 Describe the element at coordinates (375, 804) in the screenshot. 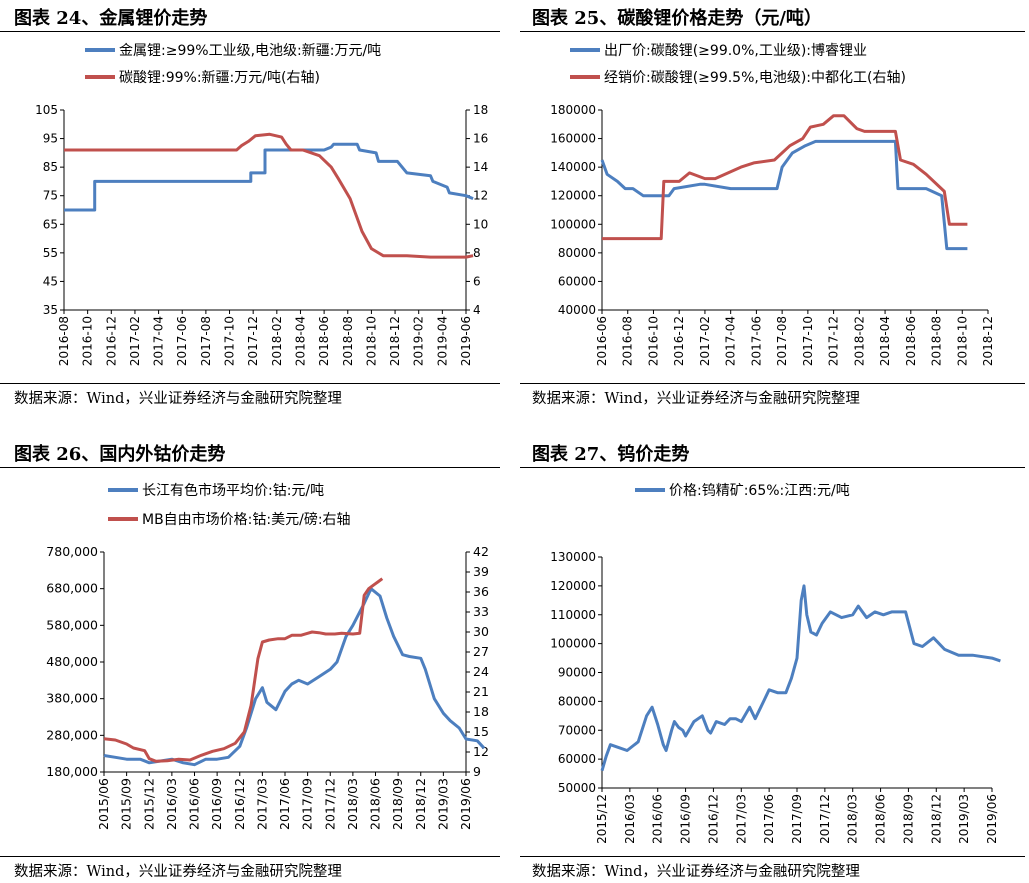

I see `x-tick-label: 2018/06` at that location.